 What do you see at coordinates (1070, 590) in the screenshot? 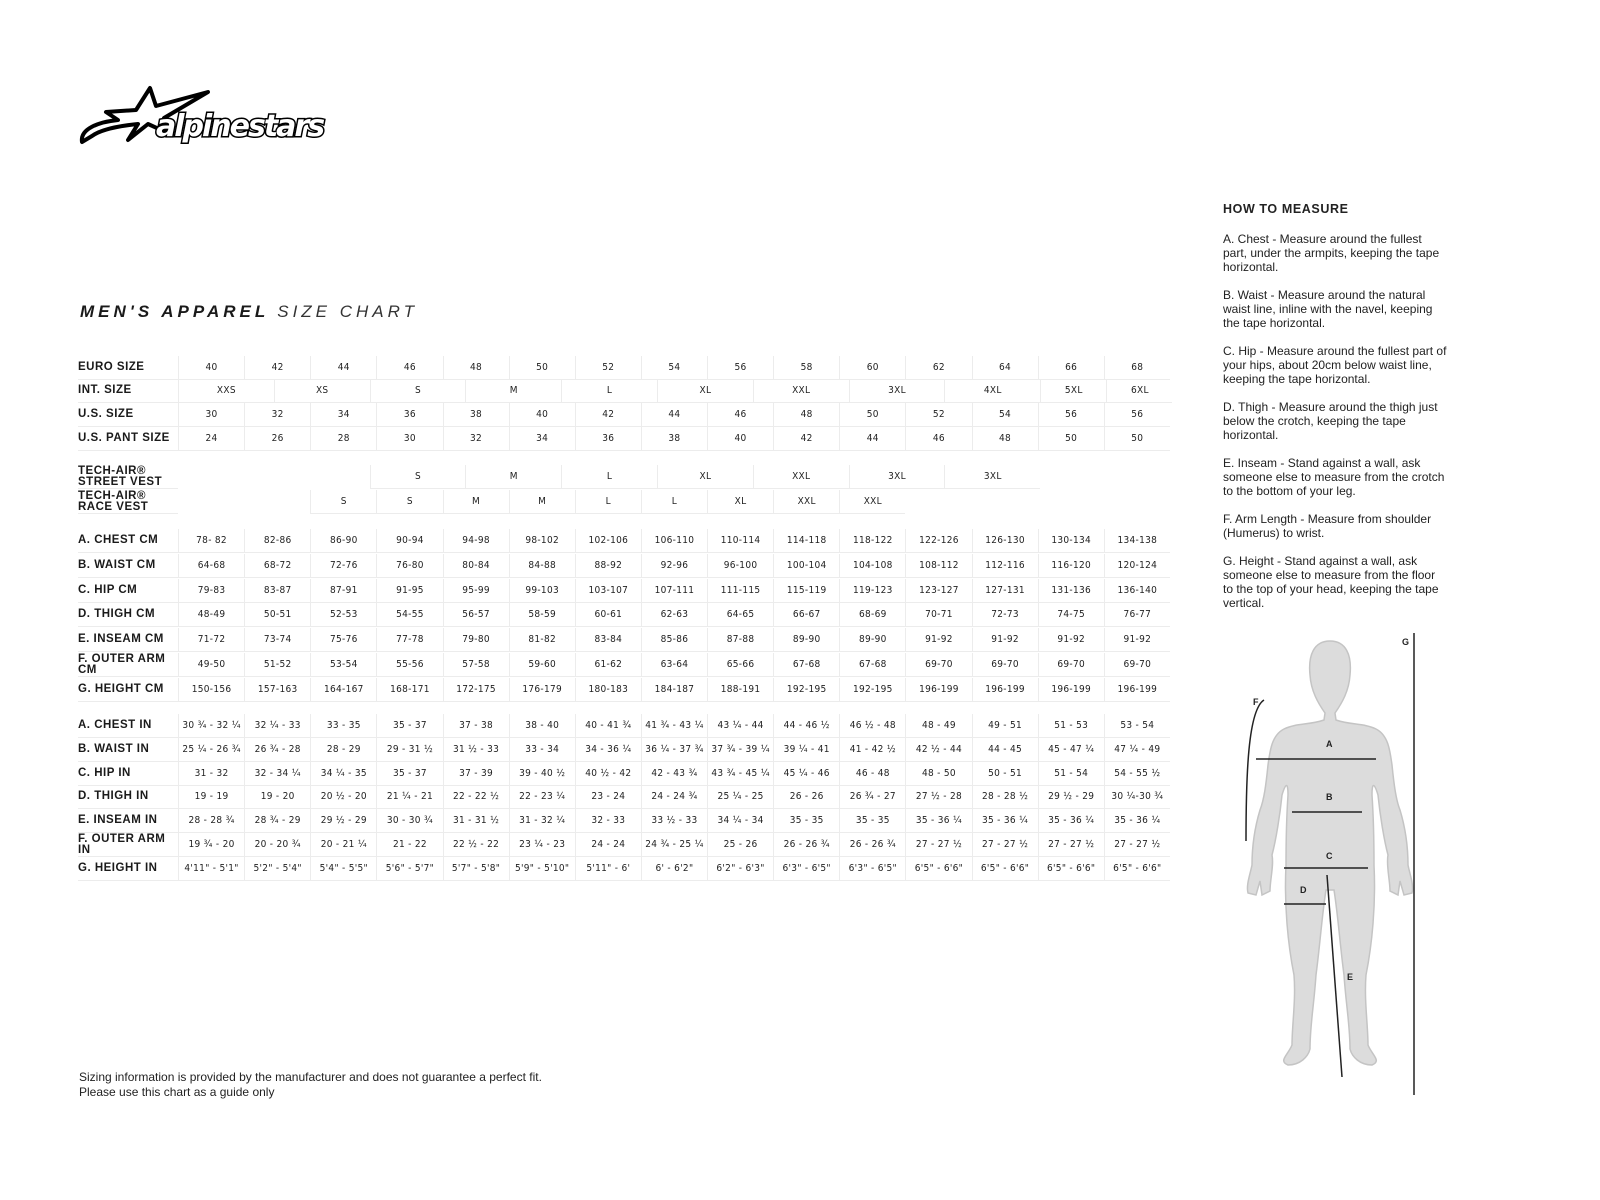
I see `table-cell: 131-136` at bounding box center [1070, 590].